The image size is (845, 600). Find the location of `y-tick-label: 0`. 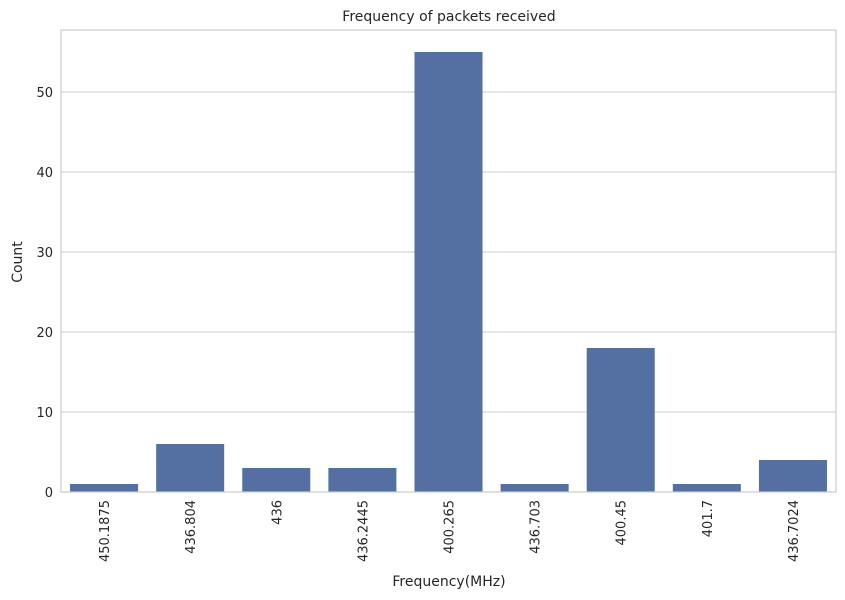

y-tick-label: 0 is located at coordinates (49, 493).